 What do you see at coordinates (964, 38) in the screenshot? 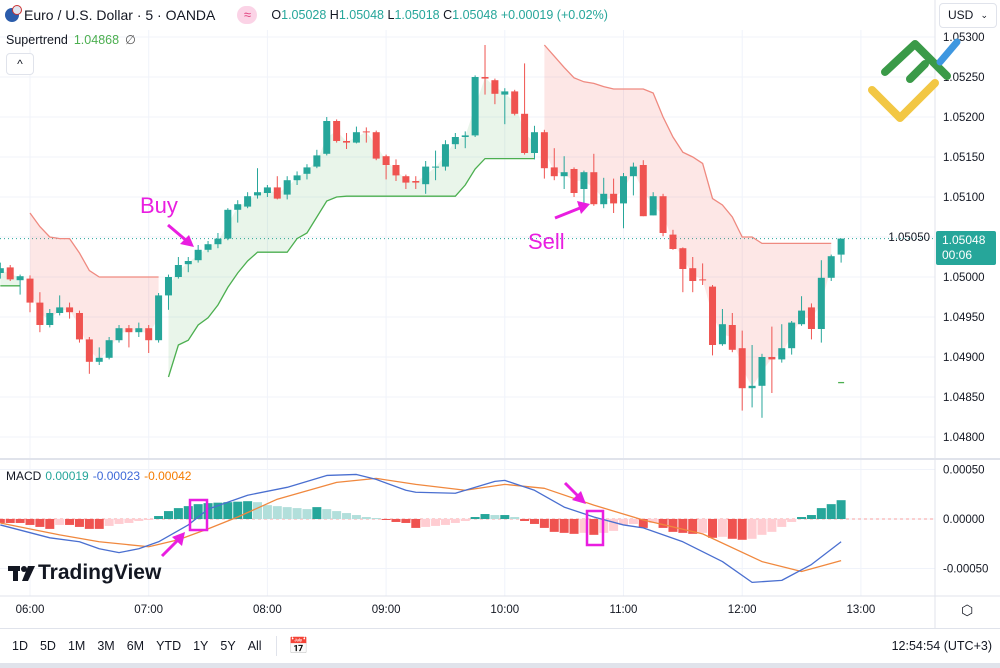
I see `price-tick-label: 1.05300` at bounding box center [964, 38].